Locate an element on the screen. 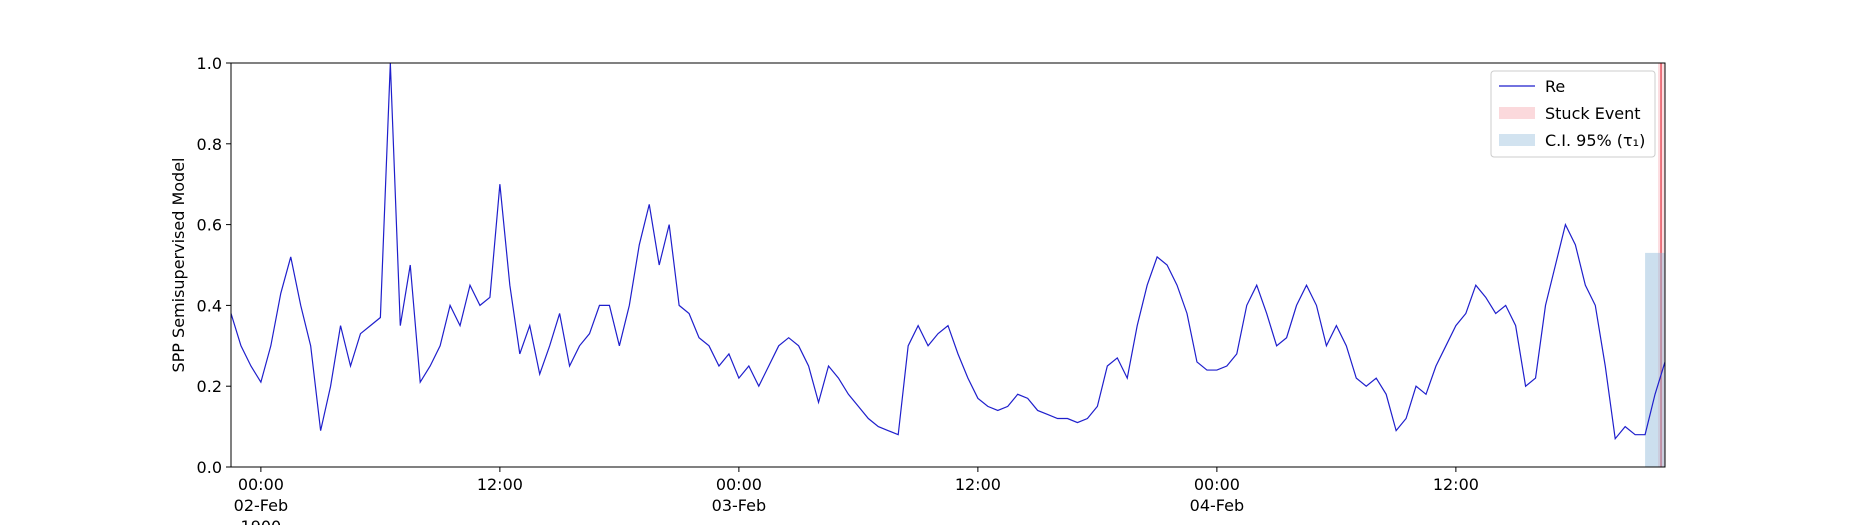 This screenshot has height=525, width=1850. x-tick-label: 03-Feb is located at coordinates (739, 505).